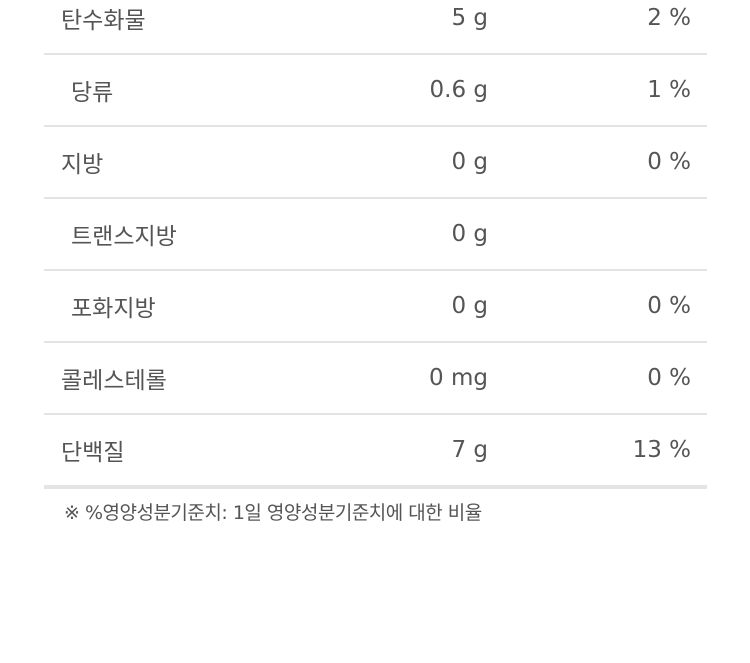  What do you see at coordinates (375, 163) in the screenshot?
I see `table-row: 지방 0 g 0 %` at bounding box center [375, 163].